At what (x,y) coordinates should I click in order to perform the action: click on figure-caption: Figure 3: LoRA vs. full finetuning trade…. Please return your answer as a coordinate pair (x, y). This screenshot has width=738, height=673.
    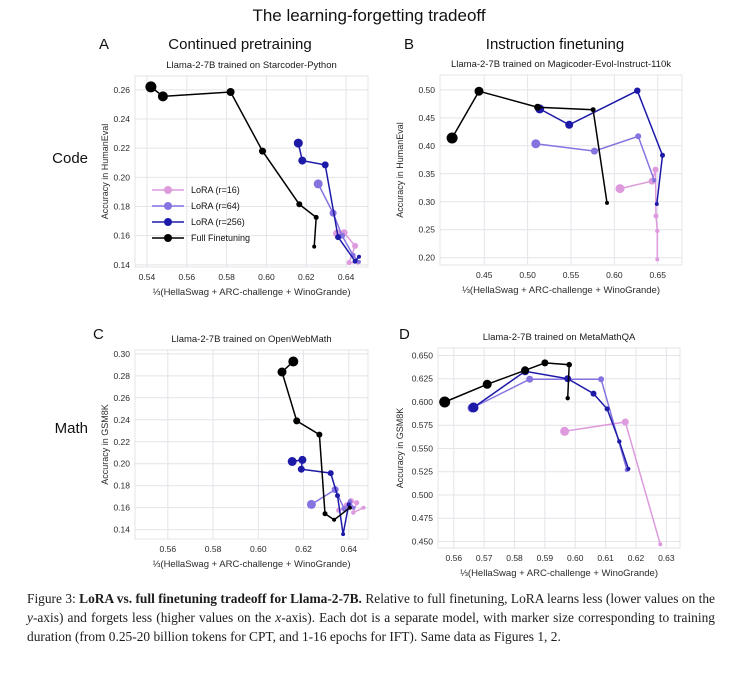
    Looking at the image, I should click on (371, 617).